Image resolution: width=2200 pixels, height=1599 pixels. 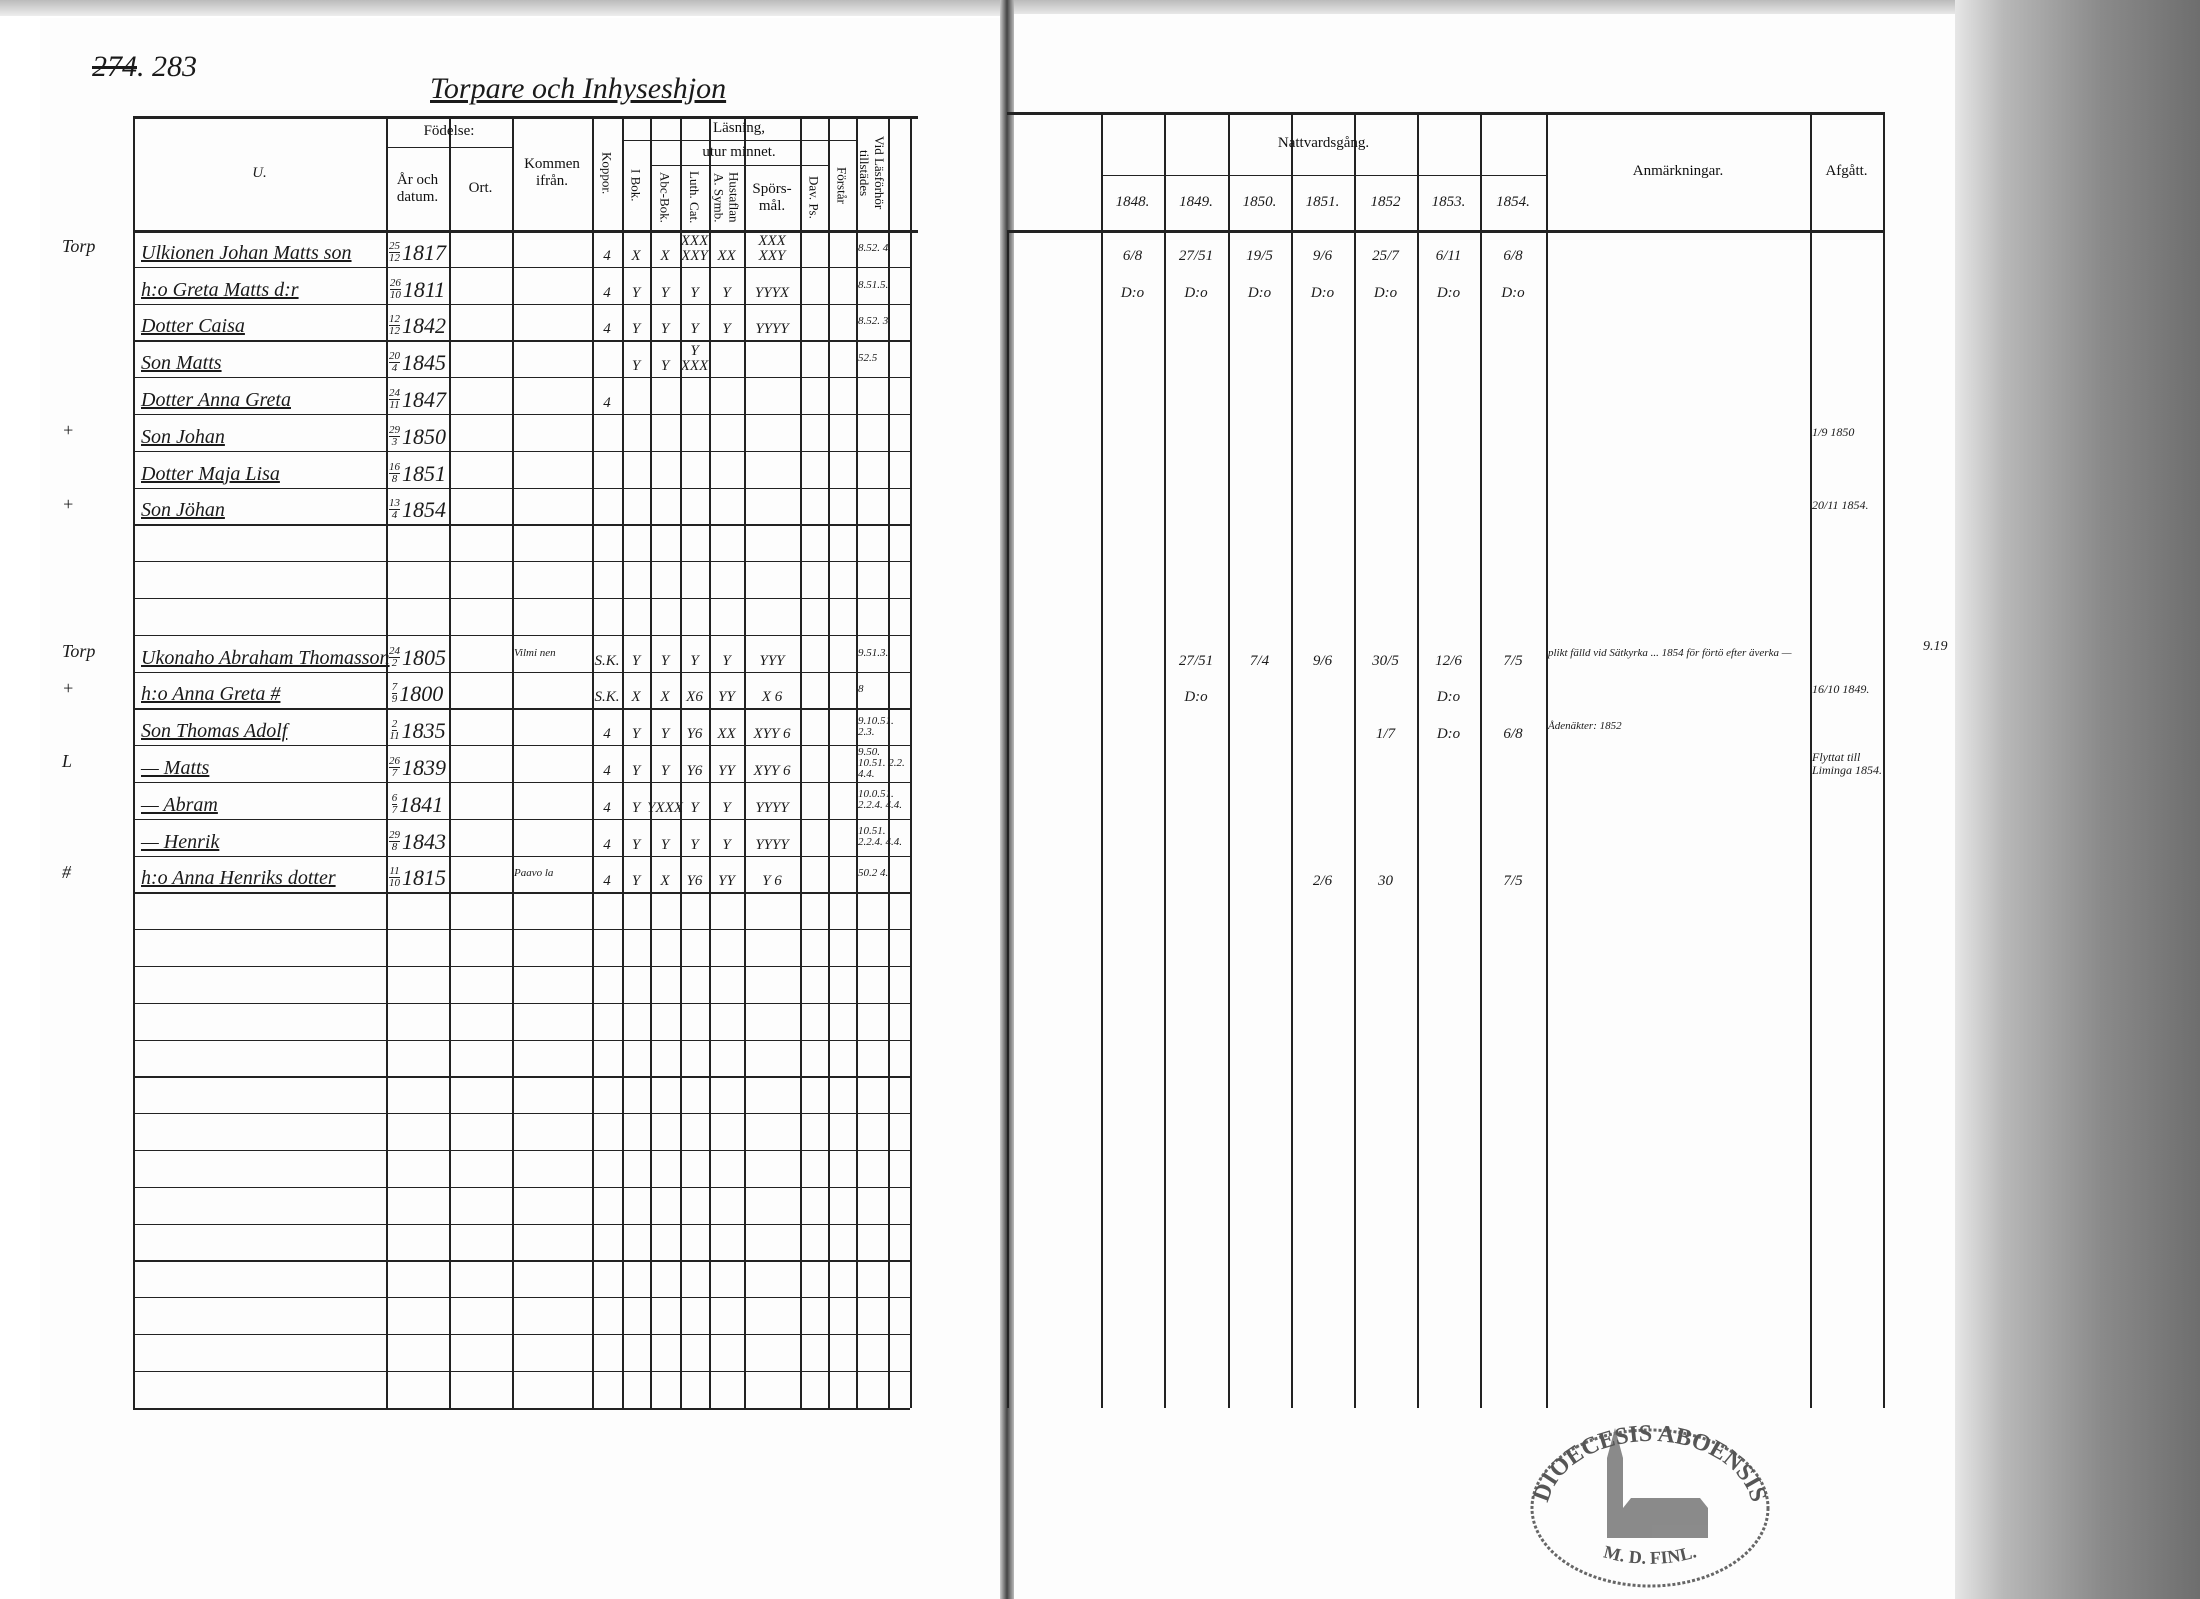 What do you see at coordinates (842, 726) in the screenshot?
I see `cell-forstar` at bounding box center [842, 726].